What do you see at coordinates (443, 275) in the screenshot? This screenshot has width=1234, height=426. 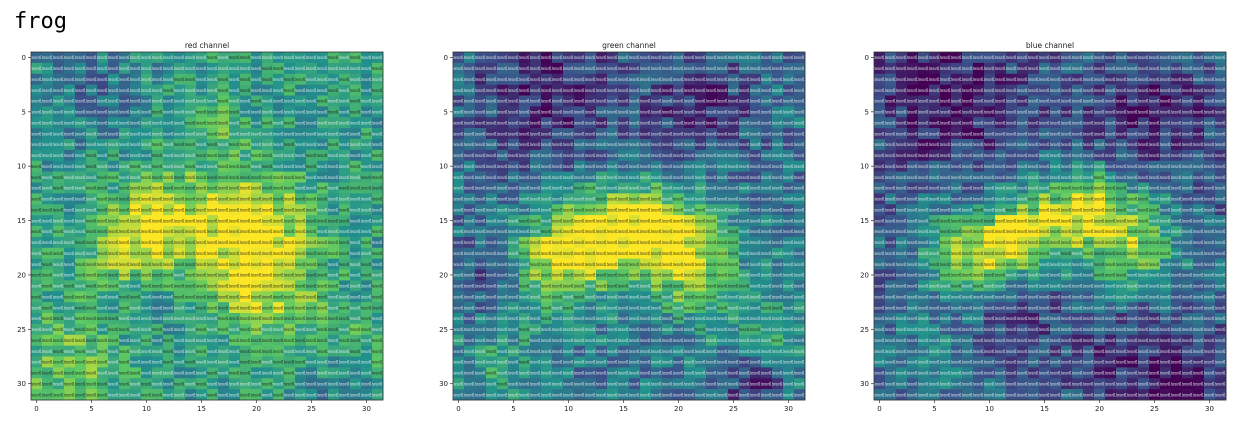 I see `y-tick-label: 20` at bounding box center [443, 275].